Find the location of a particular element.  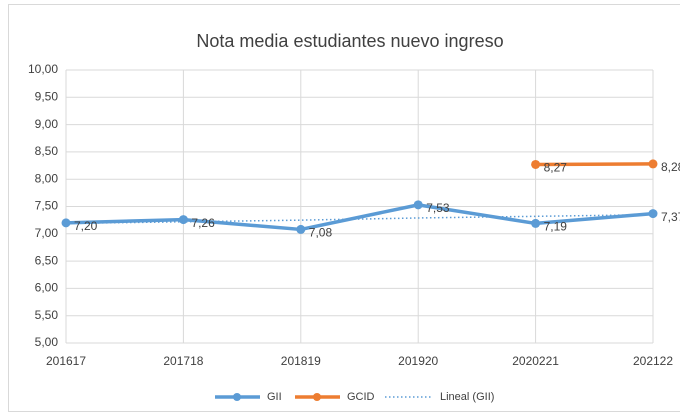

x-tick-label: 201617 is located at coordinates (66, 361).